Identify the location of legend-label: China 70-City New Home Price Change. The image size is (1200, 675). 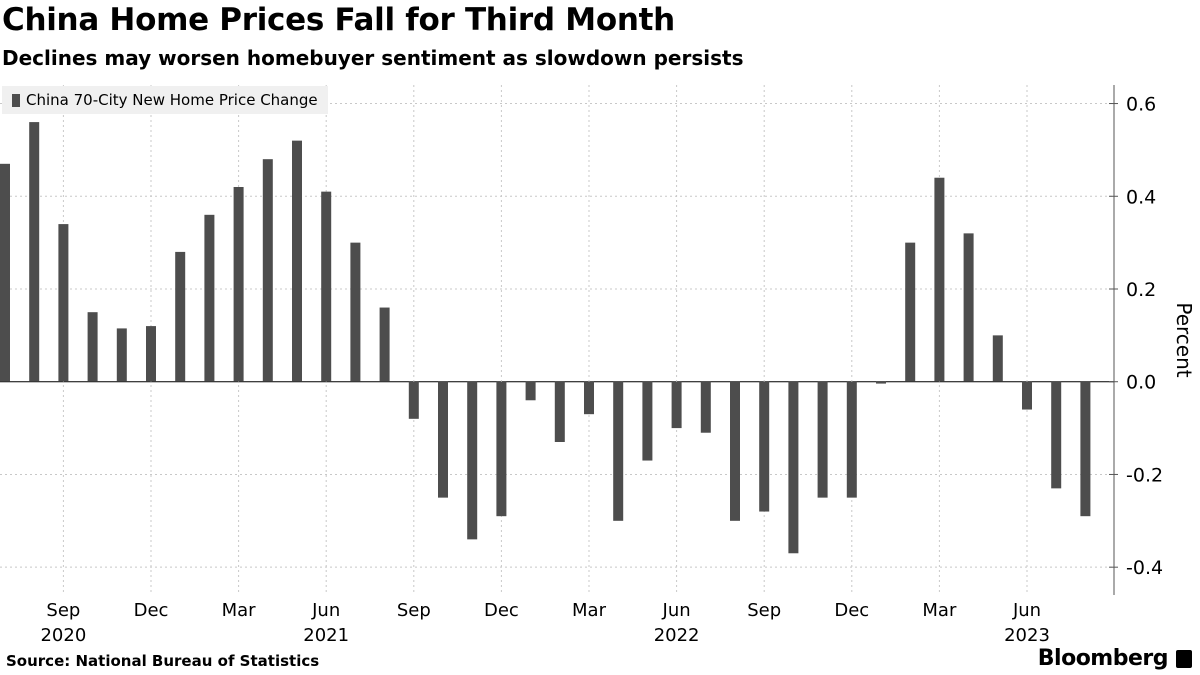
(172, 100).